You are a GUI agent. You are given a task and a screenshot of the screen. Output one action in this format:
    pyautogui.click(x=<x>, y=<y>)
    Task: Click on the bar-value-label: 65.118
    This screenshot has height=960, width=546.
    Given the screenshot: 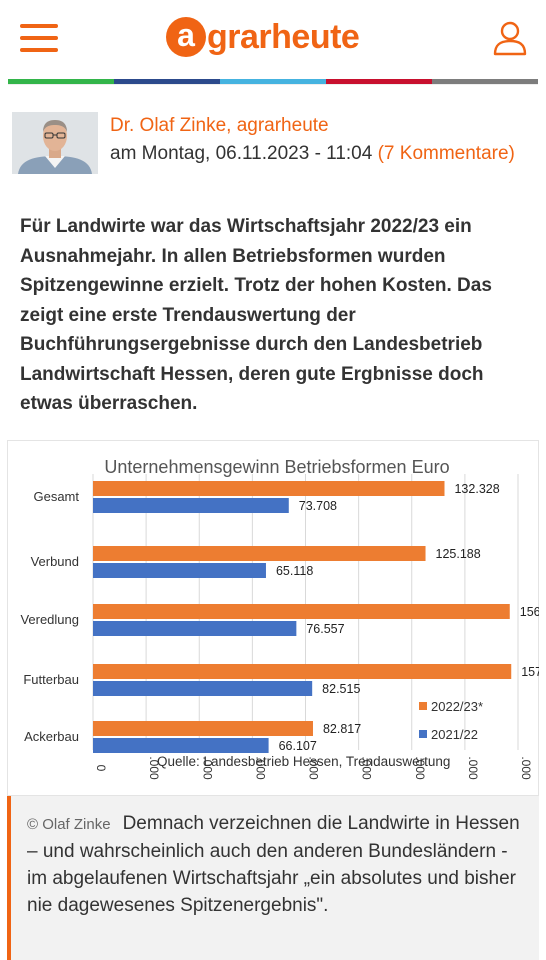 What is the action you would take?
    pyautogui.click(x=294, y=571)
    